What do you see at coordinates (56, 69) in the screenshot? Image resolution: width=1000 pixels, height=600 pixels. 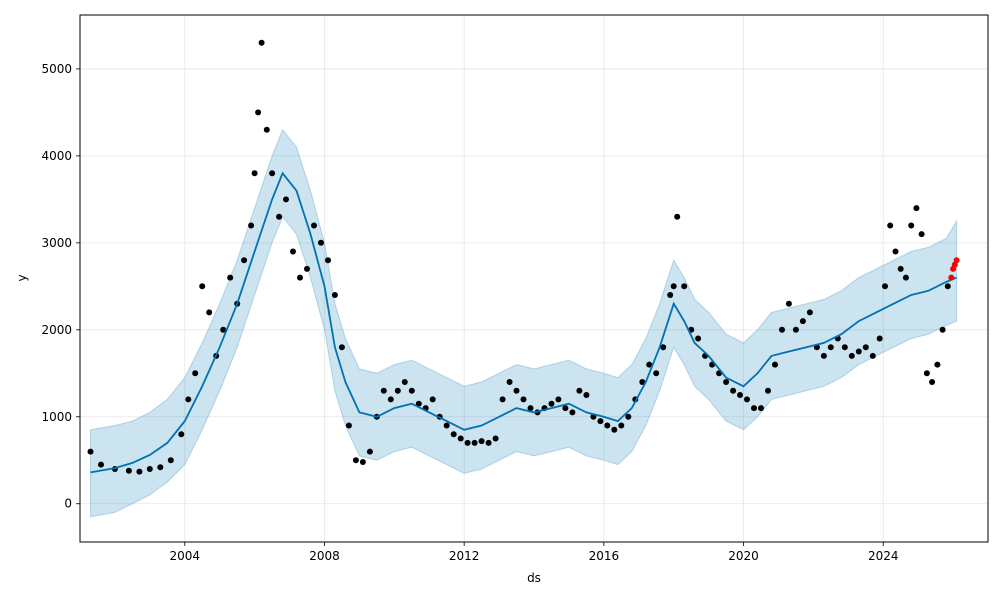 I see `y-tick-label: 5000` at bounding box center [56, 69].